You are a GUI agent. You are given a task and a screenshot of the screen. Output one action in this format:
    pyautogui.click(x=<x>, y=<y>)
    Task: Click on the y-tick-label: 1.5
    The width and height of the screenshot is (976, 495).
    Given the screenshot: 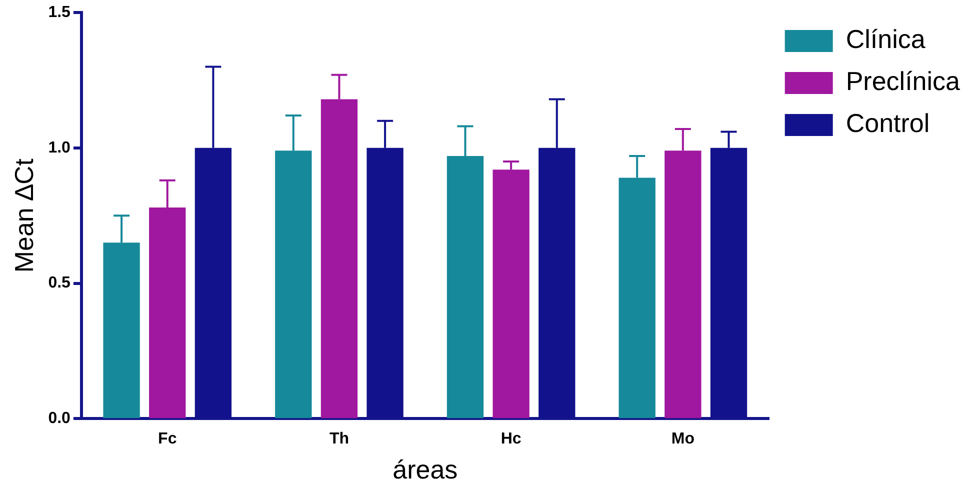 What is the action you would take?
    pyautogui.click(x=59, y=13)
    